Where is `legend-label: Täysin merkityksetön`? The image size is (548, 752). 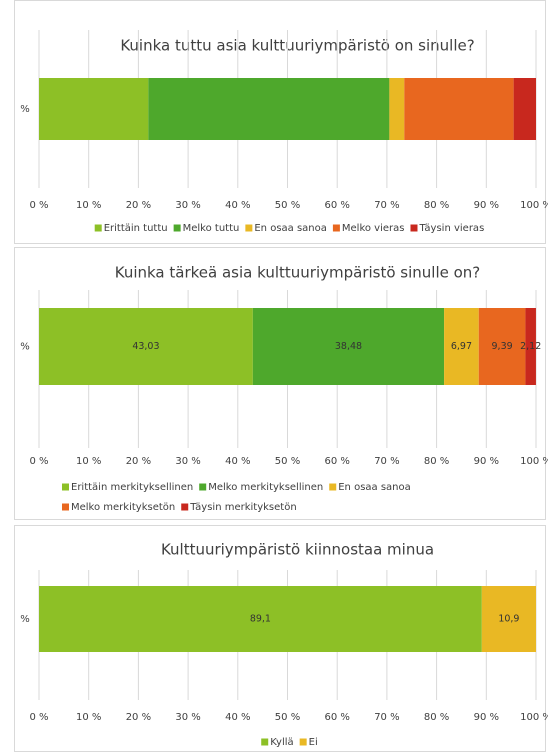
legend-label: Täysin merkityksetön is located at coordinates (242, 507).